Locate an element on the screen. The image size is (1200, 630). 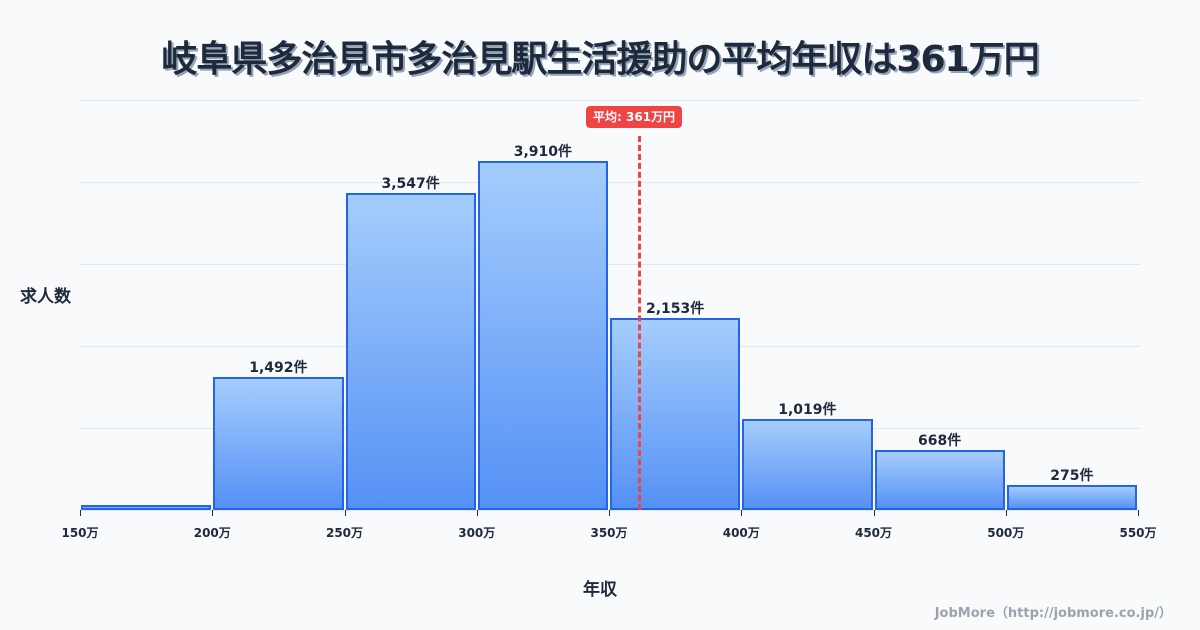
x-tick-label: 450万 is located at coordinates (873, 533).